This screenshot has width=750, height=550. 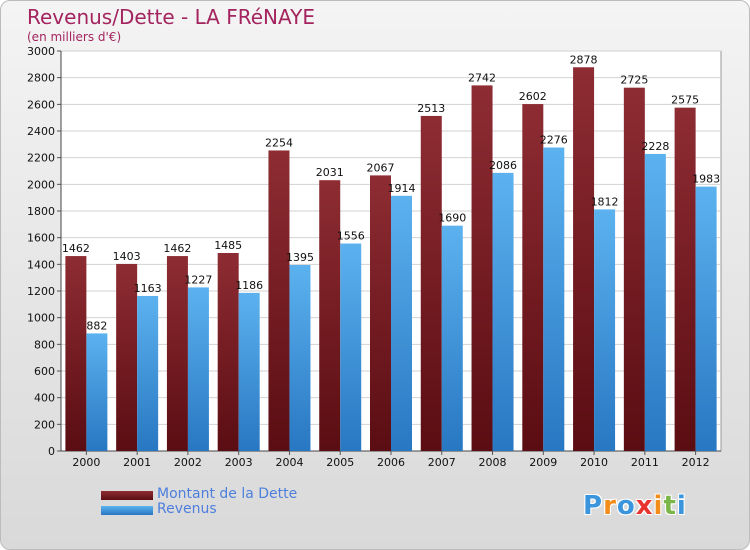 What do you see at coordinates (227, 494) in the screenshot?
I see `legend-label-dette: Montant de la Dette` at bounding box center [227, 494].